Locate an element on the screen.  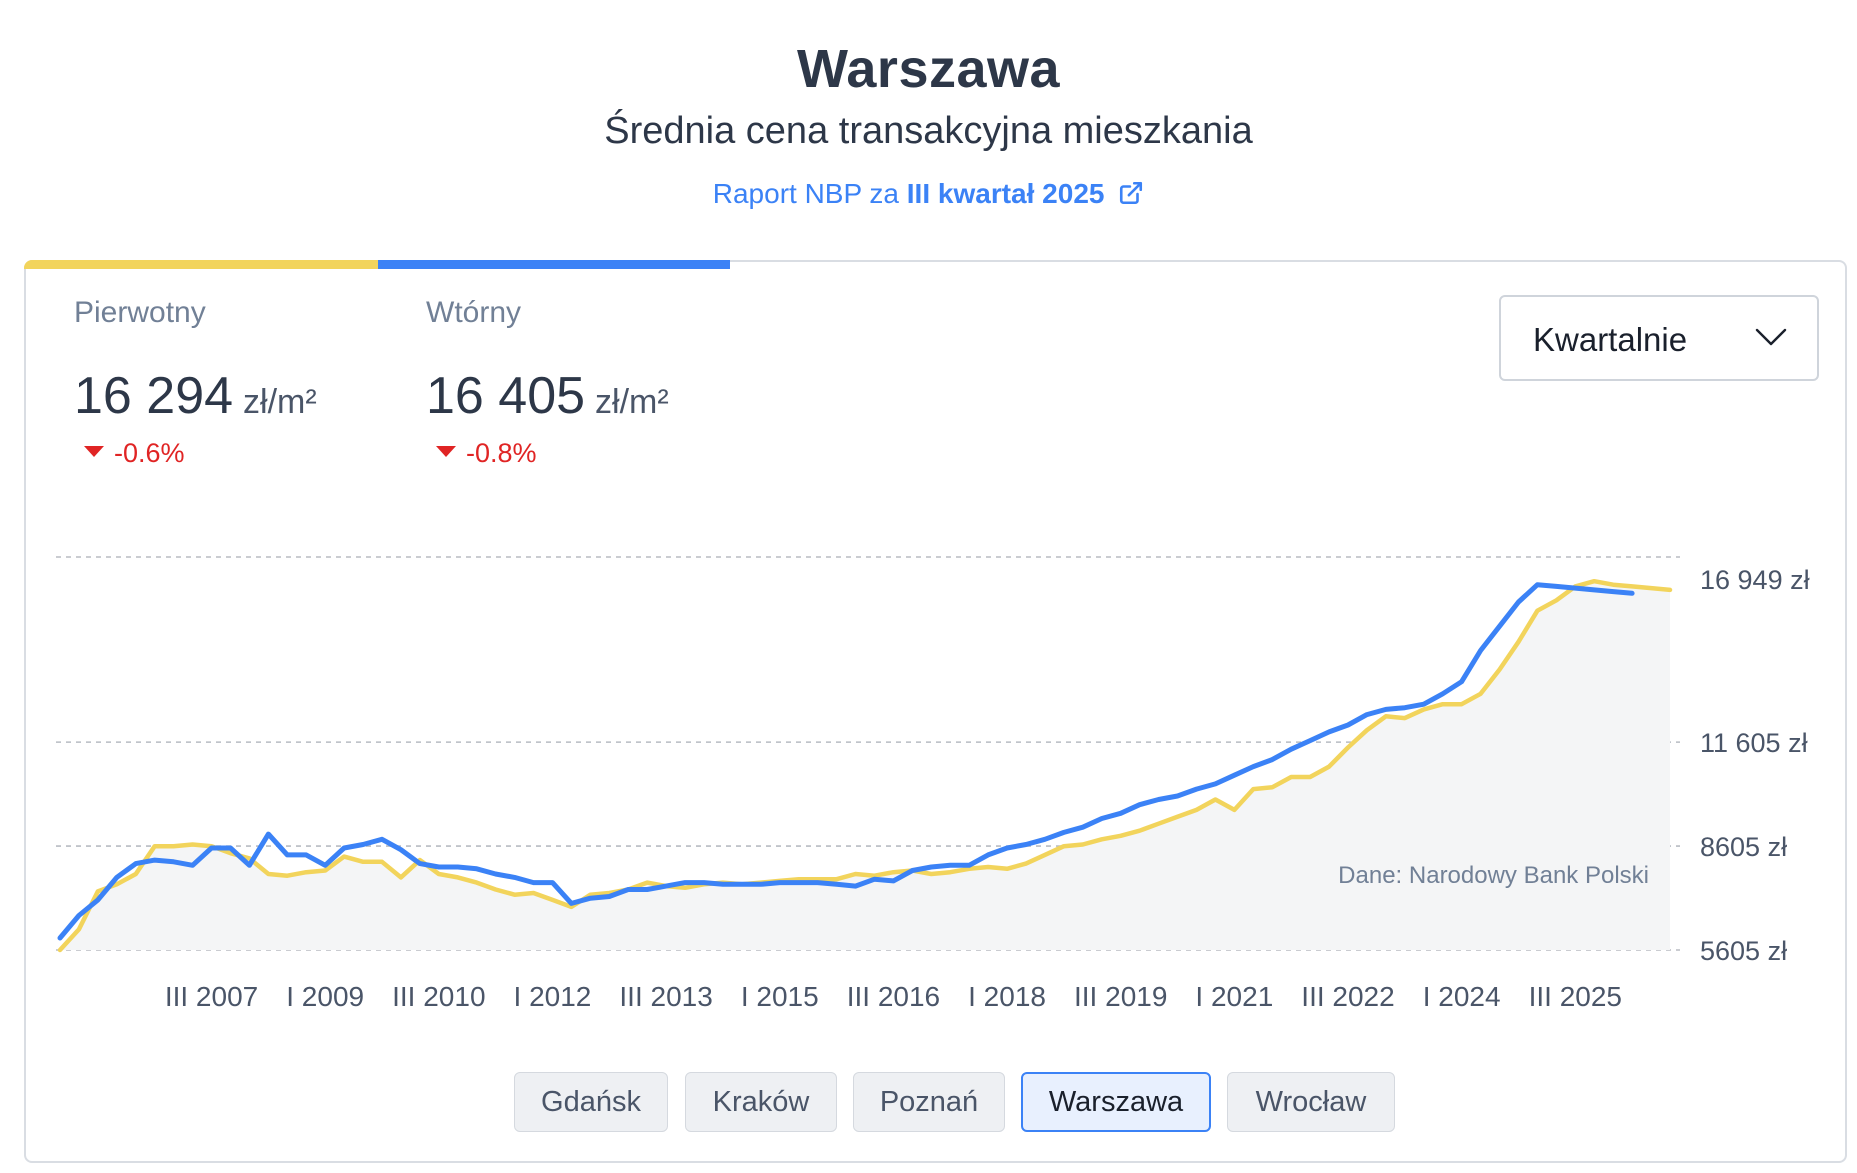
page-title: Warszawa is located at coordinates (928, 69).